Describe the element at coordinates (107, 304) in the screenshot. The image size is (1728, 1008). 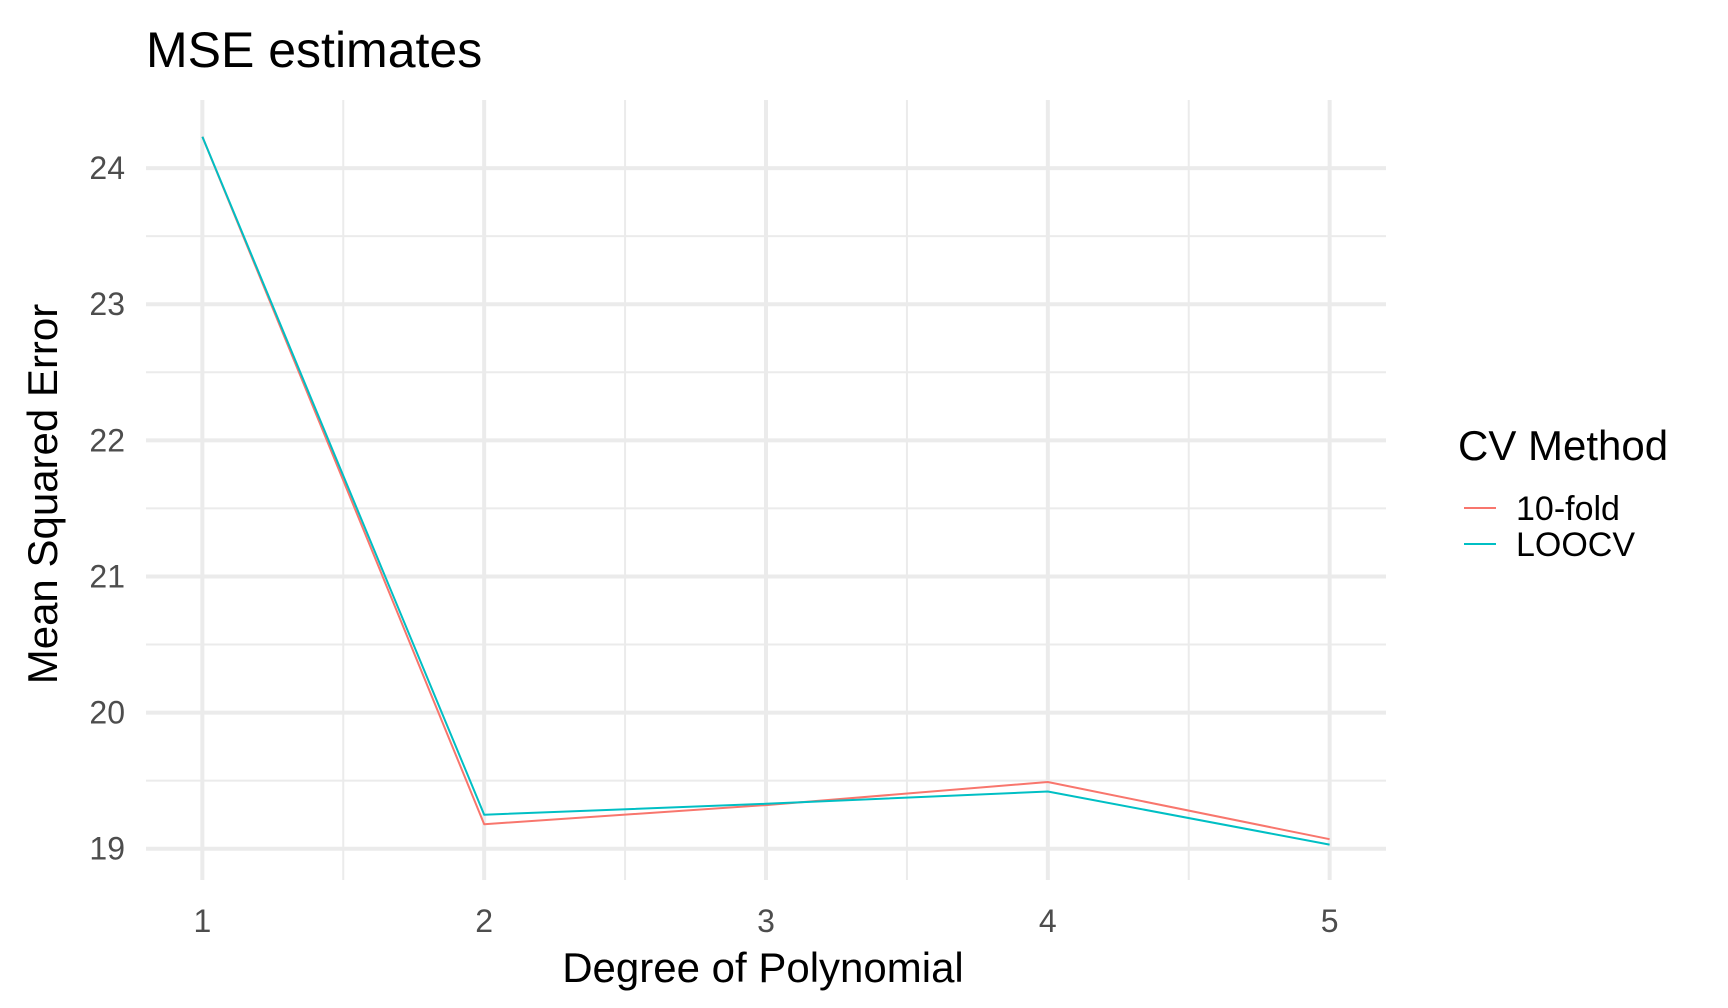
I see `y-tick-label: 23` at that location.